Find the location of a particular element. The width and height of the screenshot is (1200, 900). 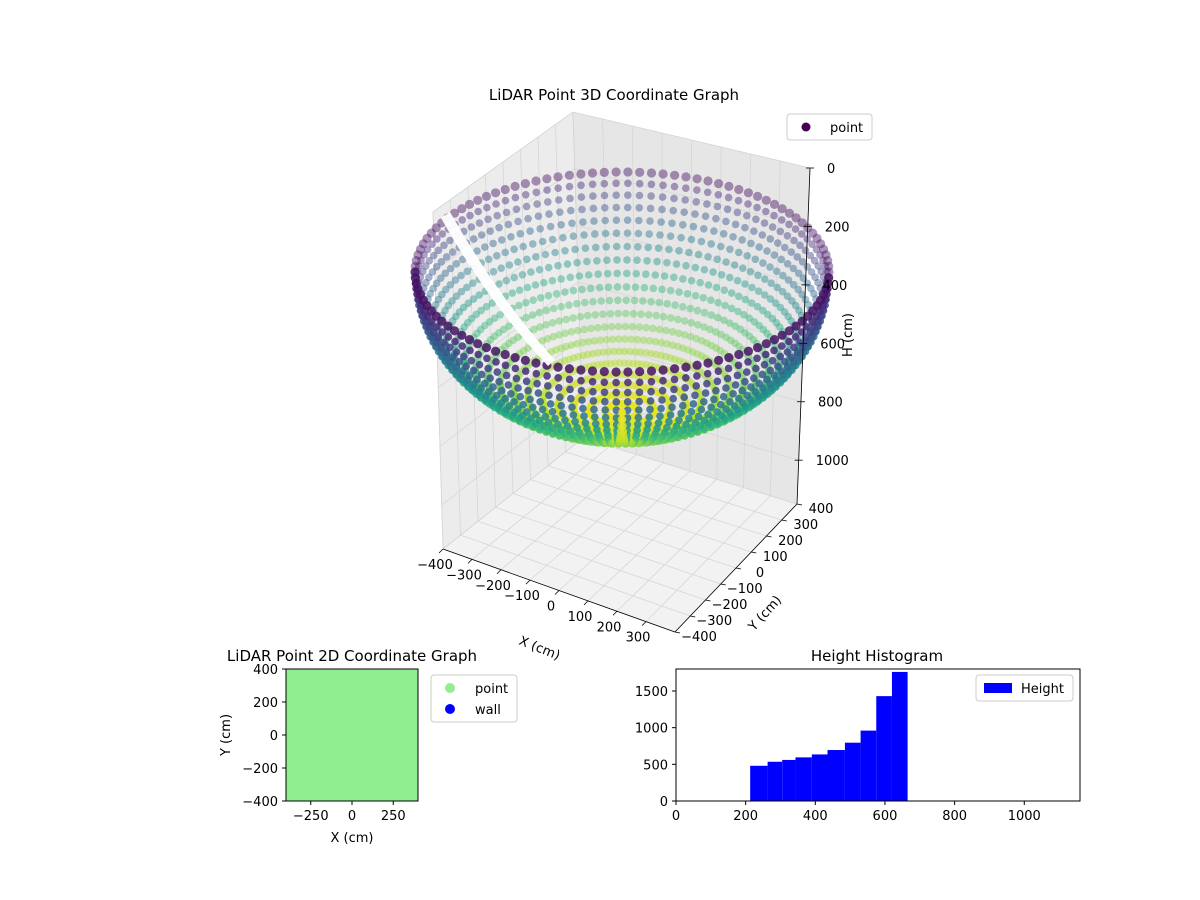

y-tick-label-2d: 200 is located at coordinates (265, 703).